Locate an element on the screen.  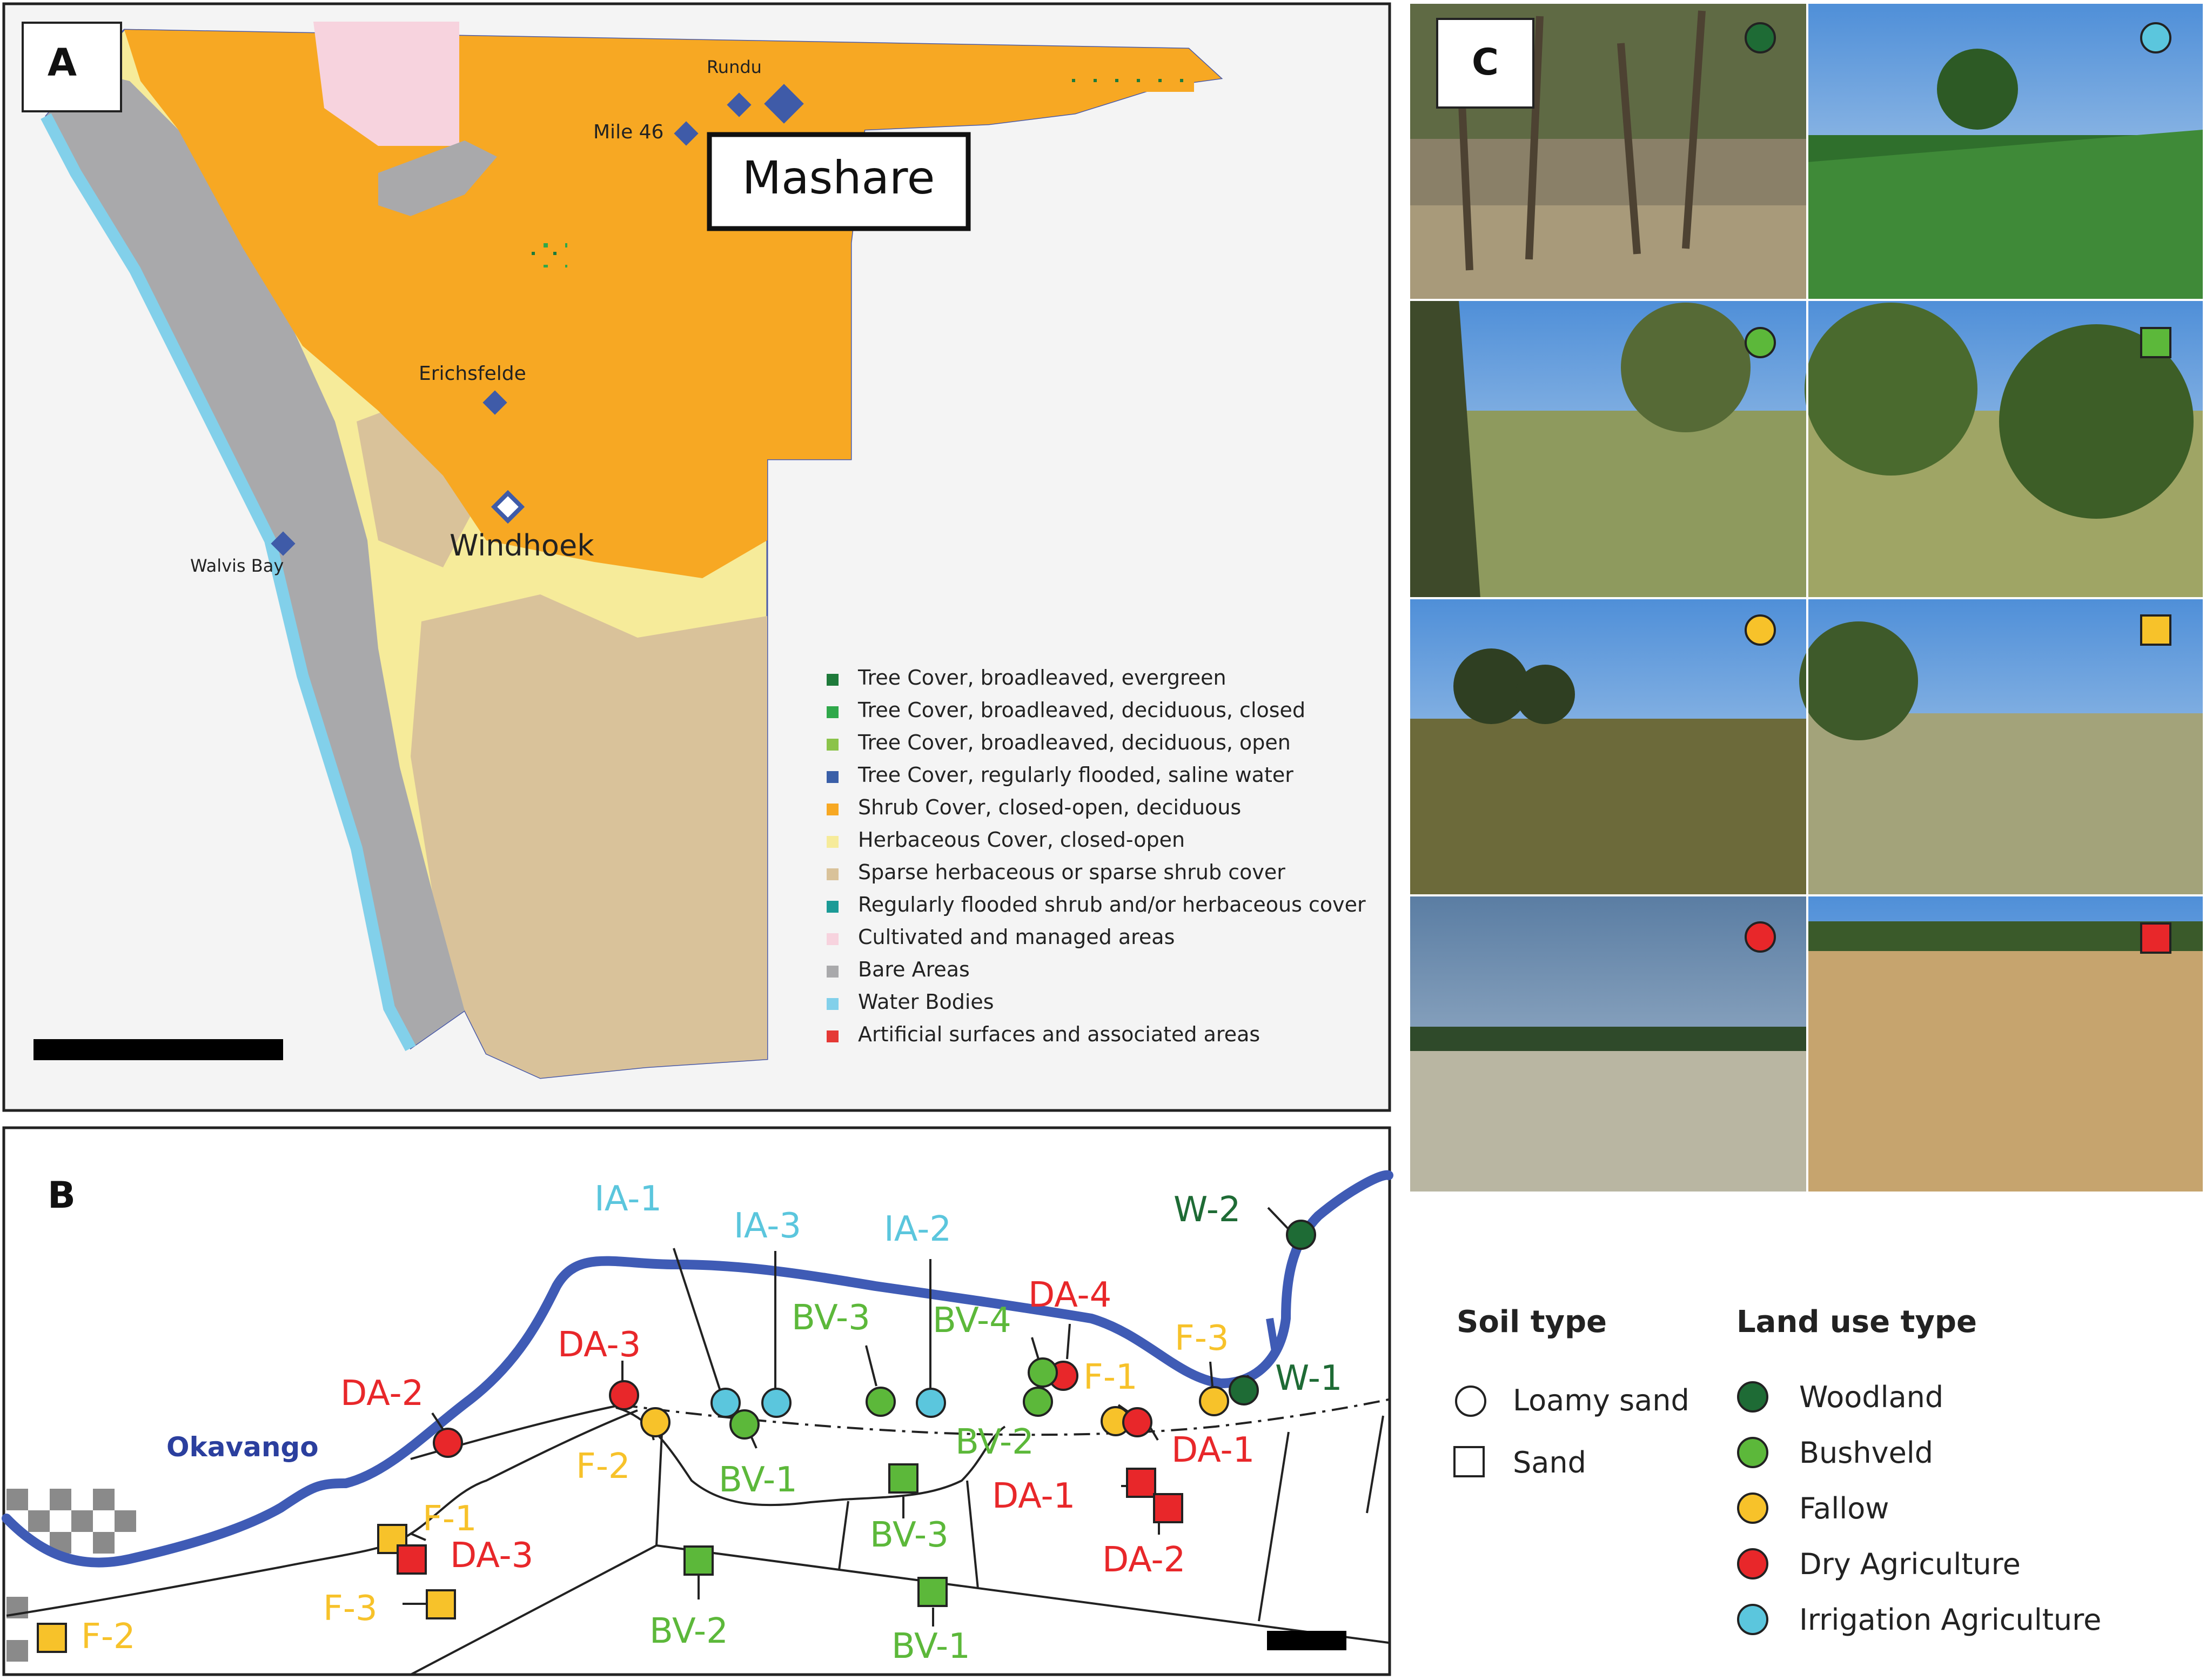
photo-fallow-sand-marker is located at coordinates (2155, 630).